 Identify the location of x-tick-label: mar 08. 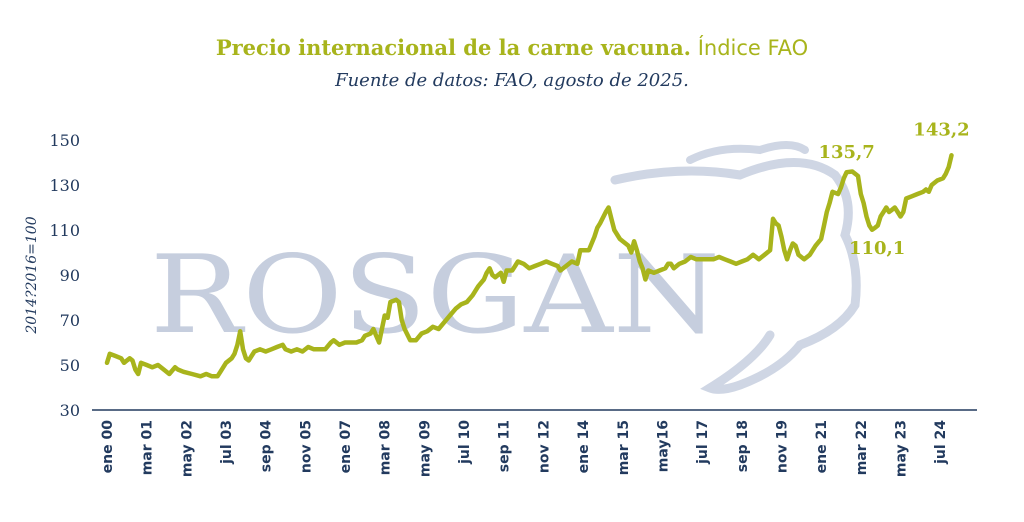
(386, 447).